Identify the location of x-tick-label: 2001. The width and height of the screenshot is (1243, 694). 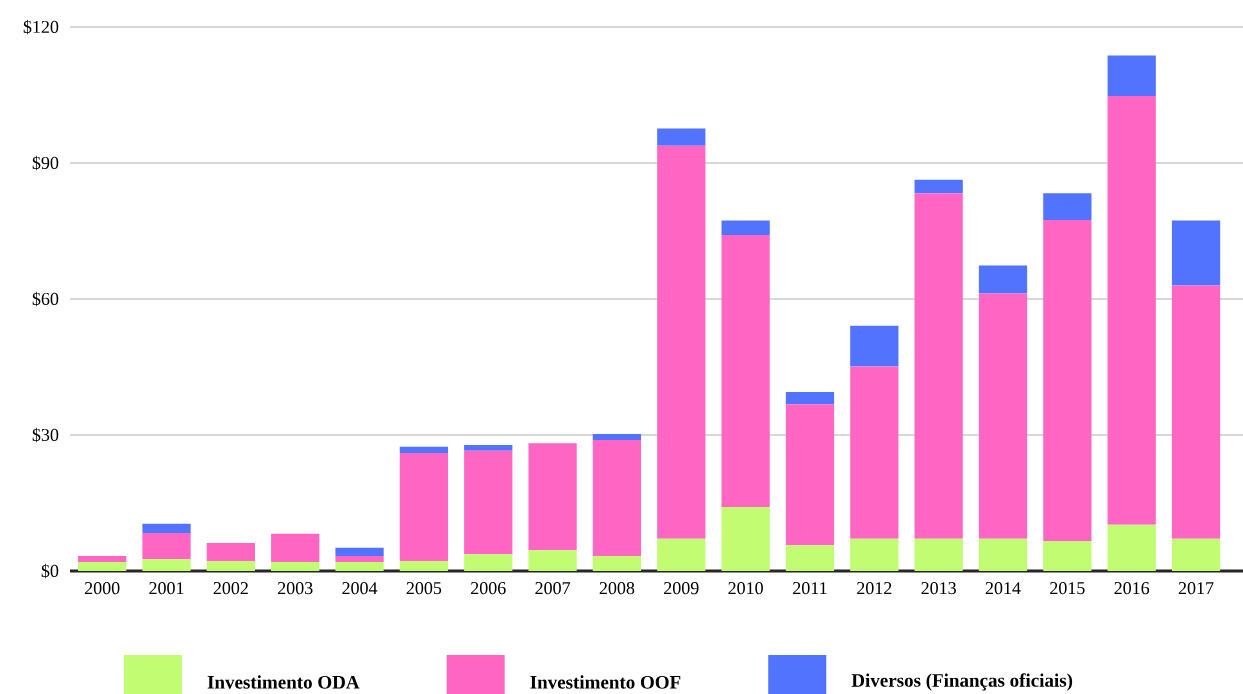
(166, 588).